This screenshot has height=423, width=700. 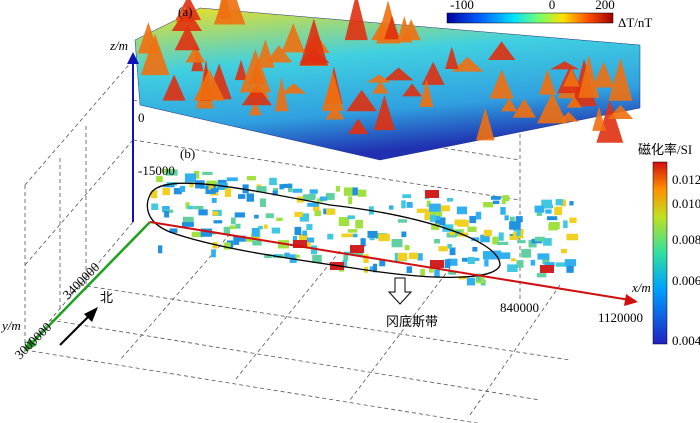 What do you see at coordinates (686, 203) in the screenshot?
I see `colorbar-tick: 0.010` at bounding box center [686, 203].